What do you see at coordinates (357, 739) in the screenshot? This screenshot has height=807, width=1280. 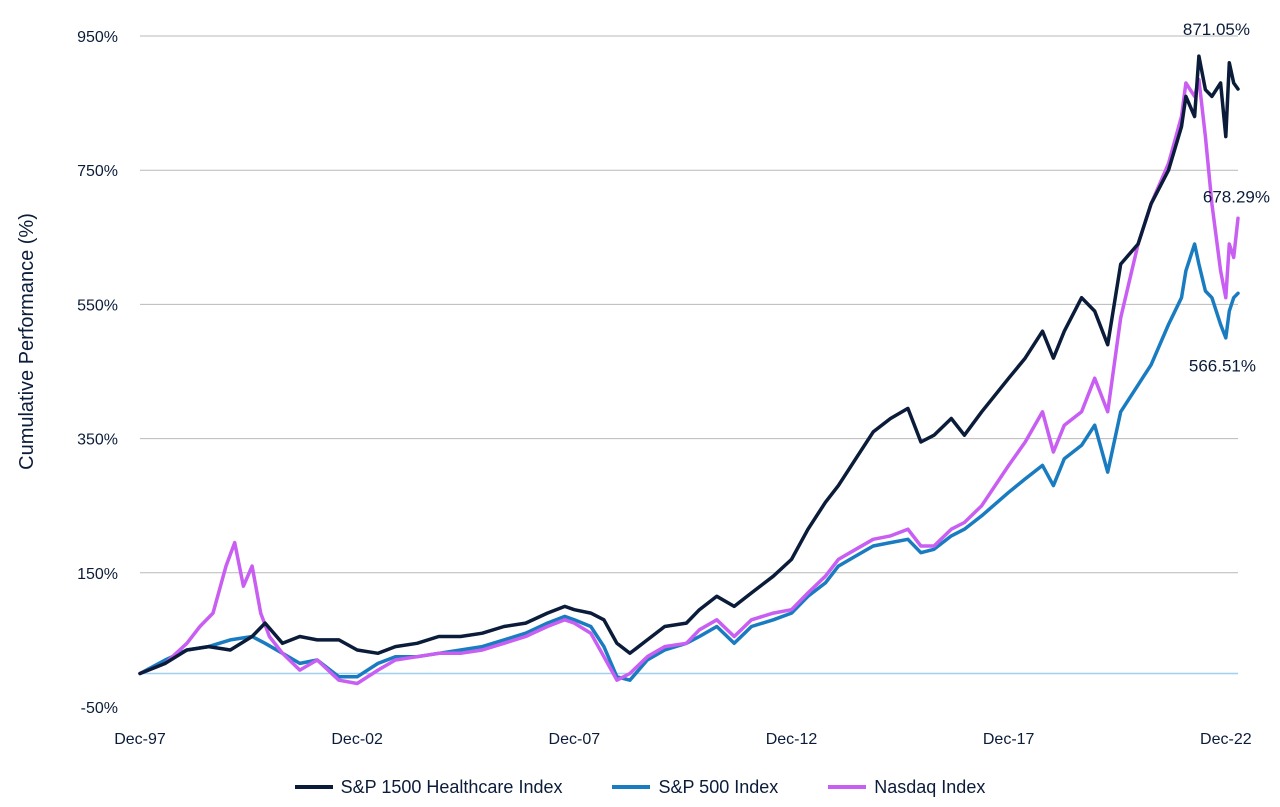 I see `x-tick-label: Dec-02` at bounding box center [357, 739].